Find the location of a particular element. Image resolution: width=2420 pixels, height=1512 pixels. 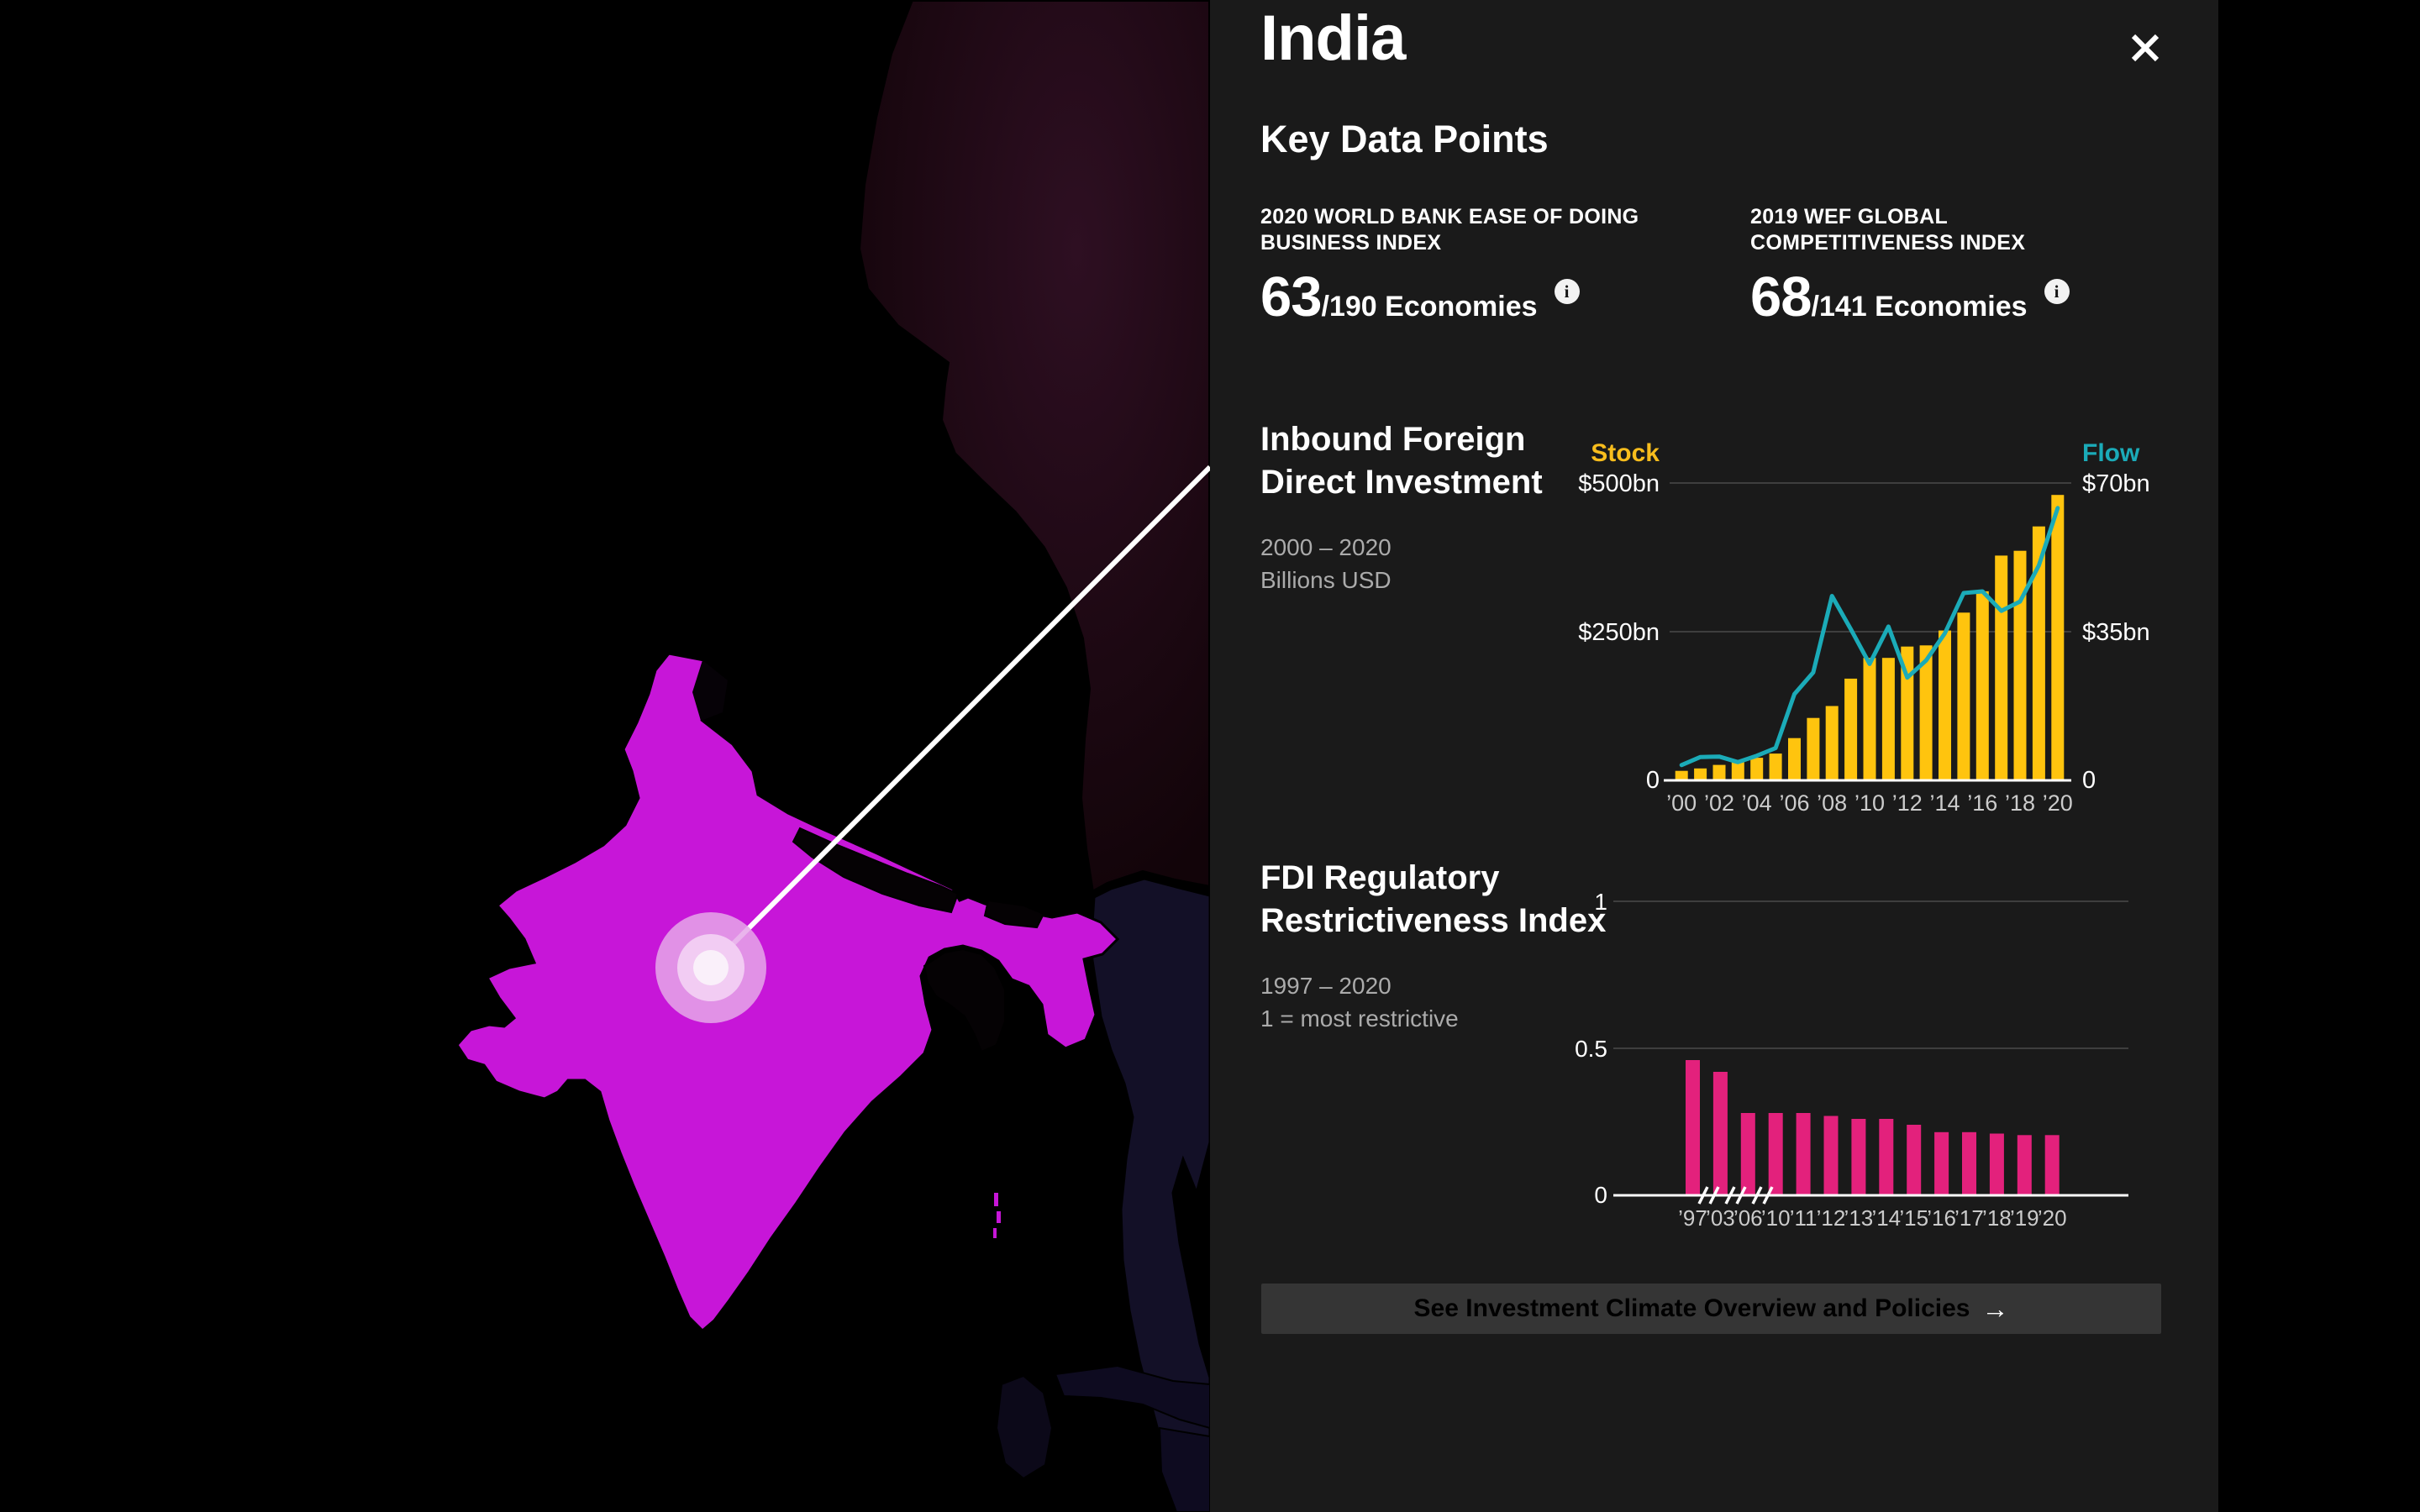

map-country-china is located at coordinates (1033, 447).